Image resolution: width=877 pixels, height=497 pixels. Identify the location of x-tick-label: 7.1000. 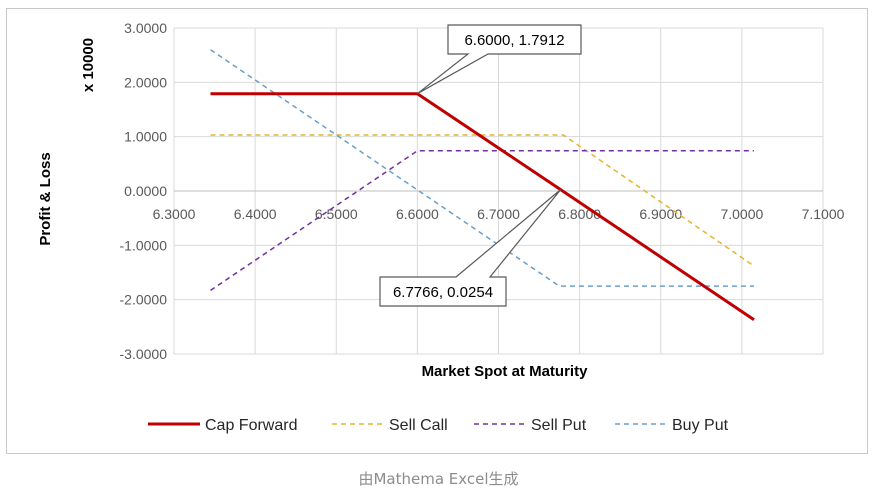
(823, 214).